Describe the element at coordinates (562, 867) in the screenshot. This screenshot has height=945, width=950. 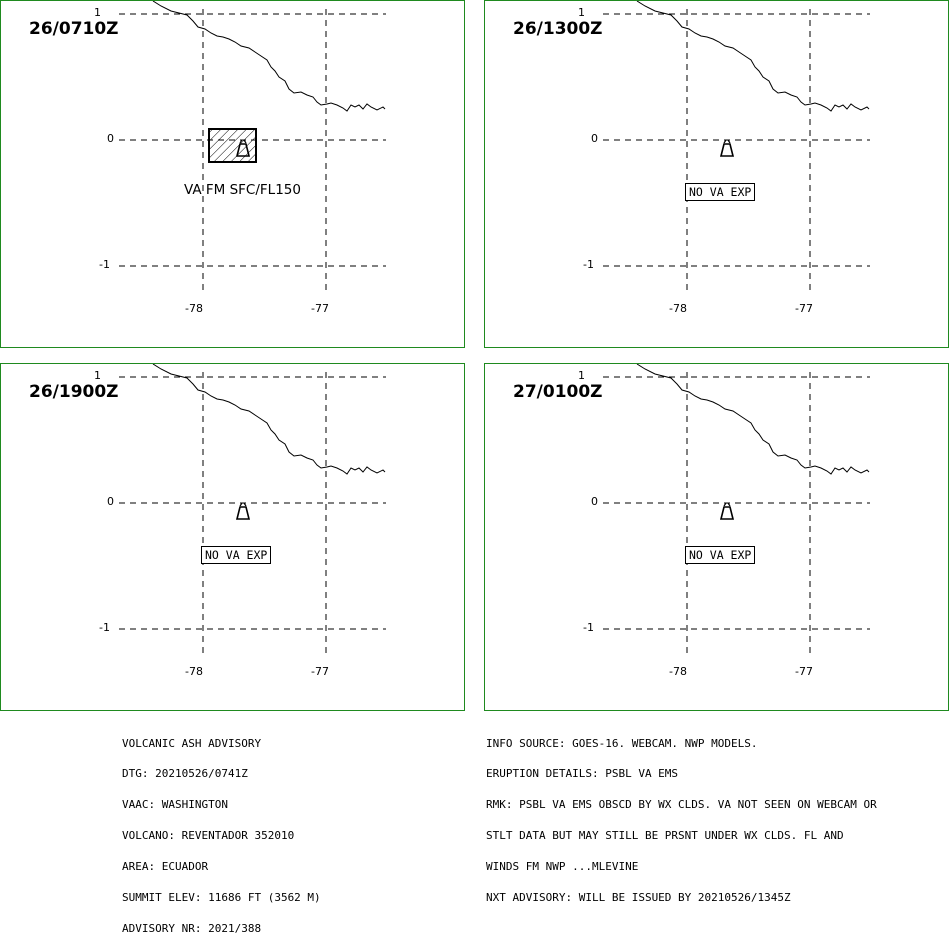
I see `advisory-line: WINDS FM NWP ...MLEVINE` at that location.